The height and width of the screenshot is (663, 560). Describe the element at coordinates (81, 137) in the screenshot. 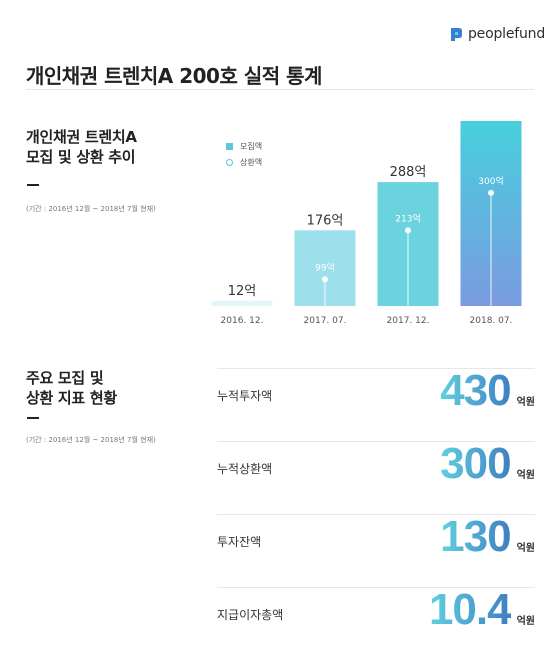

I see `section1-title-line1: 개인채권 트렌치A` at that location.